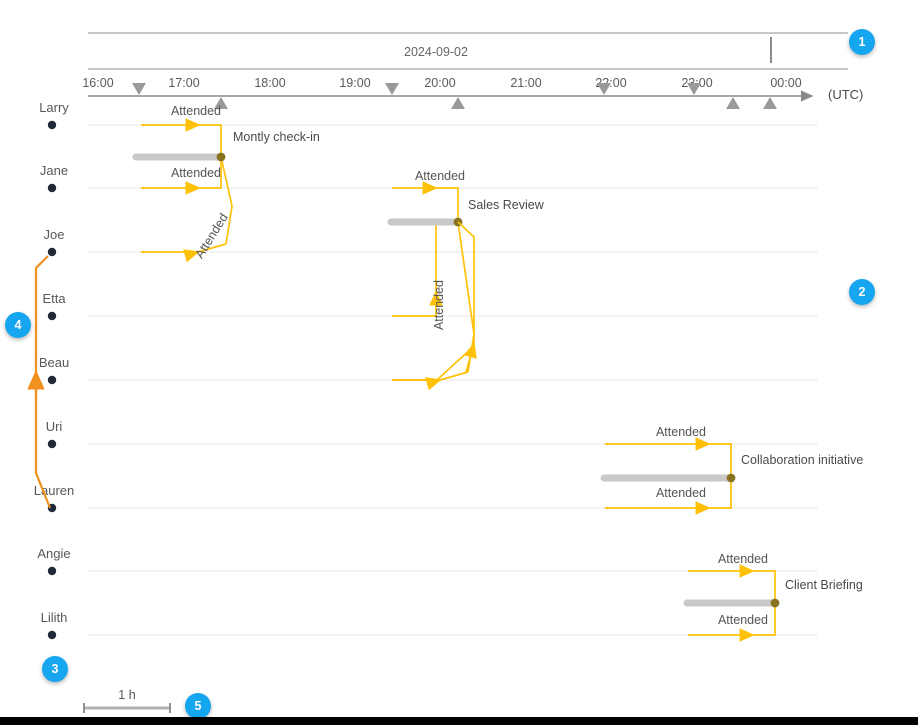 Image resolution: width=918 pixels, height=725 pixels. What do you see at coordinates (126, 695) in the screenshot?
I see `scale-bar-label: 1 h` at bounding box center [126, 695].